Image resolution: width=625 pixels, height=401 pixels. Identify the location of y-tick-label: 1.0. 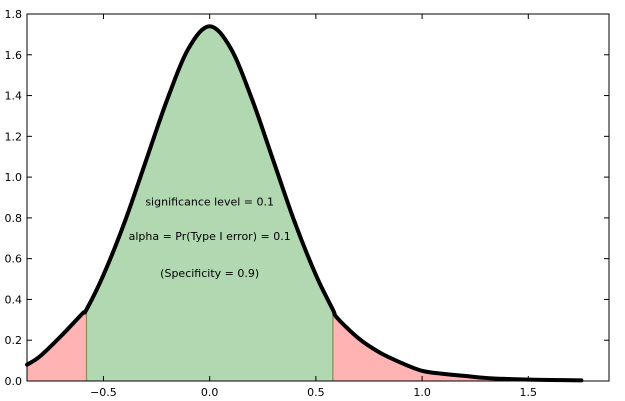
(14, 177).